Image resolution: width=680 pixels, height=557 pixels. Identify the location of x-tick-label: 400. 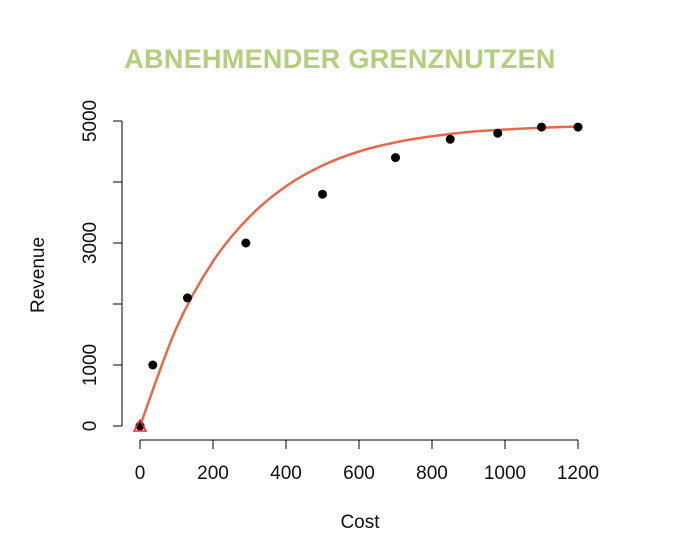
(286, 473).